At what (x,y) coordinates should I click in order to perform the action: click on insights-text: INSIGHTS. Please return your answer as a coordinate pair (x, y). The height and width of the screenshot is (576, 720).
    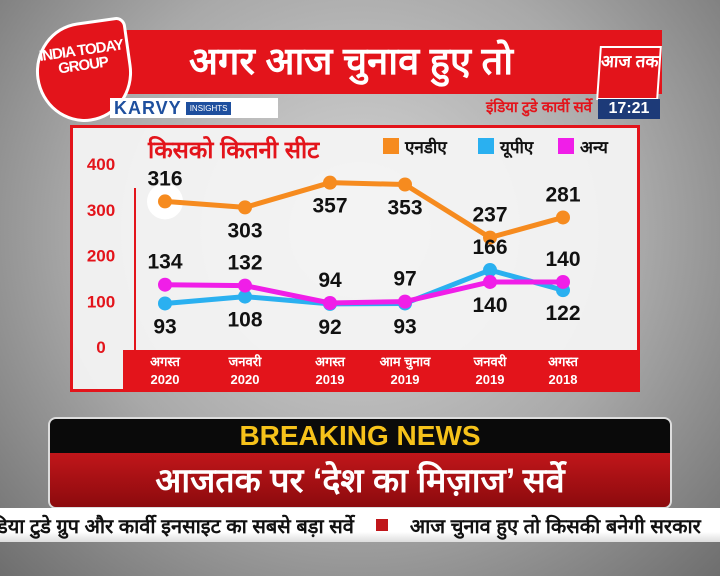
    Looking at the image, I should click on (208, 108).